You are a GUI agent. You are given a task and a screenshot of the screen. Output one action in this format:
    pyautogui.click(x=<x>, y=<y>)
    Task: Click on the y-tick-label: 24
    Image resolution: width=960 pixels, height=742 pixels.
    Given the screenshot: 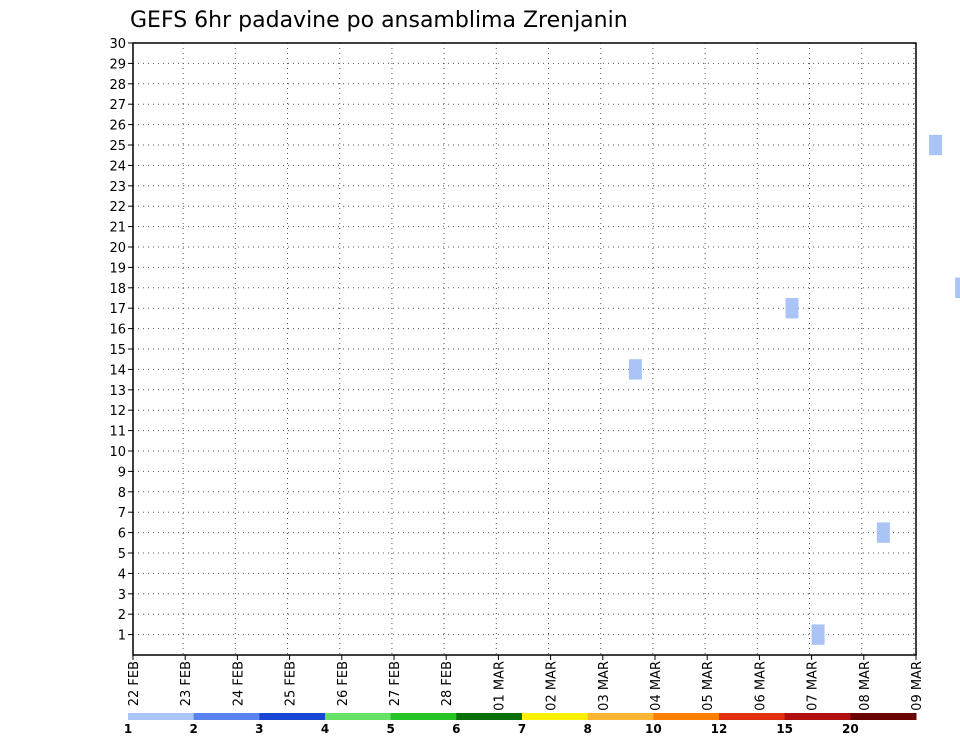 What is the action you would take?
    pyautogui.click(x=117, y=166)
    